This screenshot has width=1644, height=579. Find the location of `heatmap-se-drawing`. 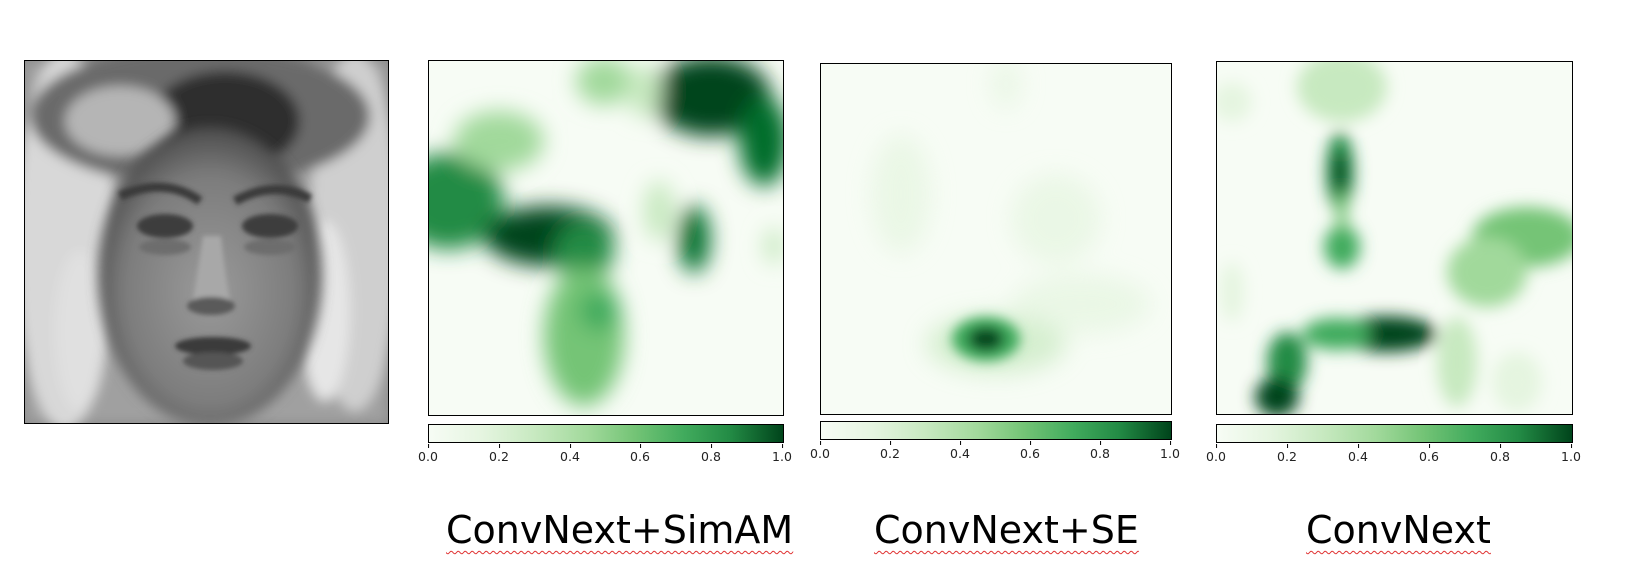

heatmap-se-drawing is located at coordinates (996, 239).